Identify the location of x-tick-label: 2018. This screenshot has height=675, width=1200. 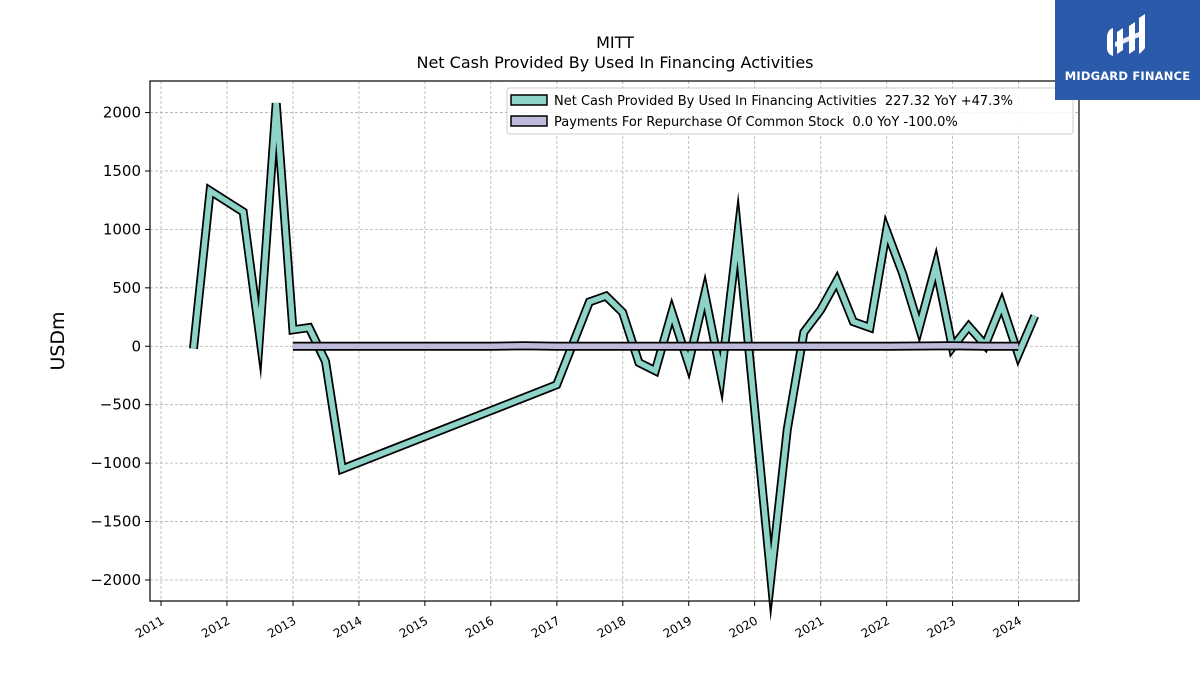
(611, 626).